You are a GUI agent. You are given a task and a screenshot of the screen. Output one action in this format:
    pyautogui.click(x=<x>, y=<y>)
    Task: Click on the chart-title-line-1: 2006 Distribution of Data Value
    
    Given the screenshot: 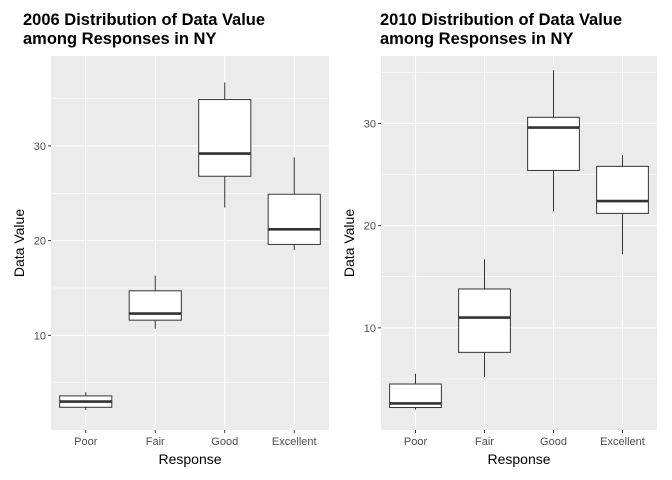 What is the action you would take?
    pyautogui.click(x=144, y=20)
    